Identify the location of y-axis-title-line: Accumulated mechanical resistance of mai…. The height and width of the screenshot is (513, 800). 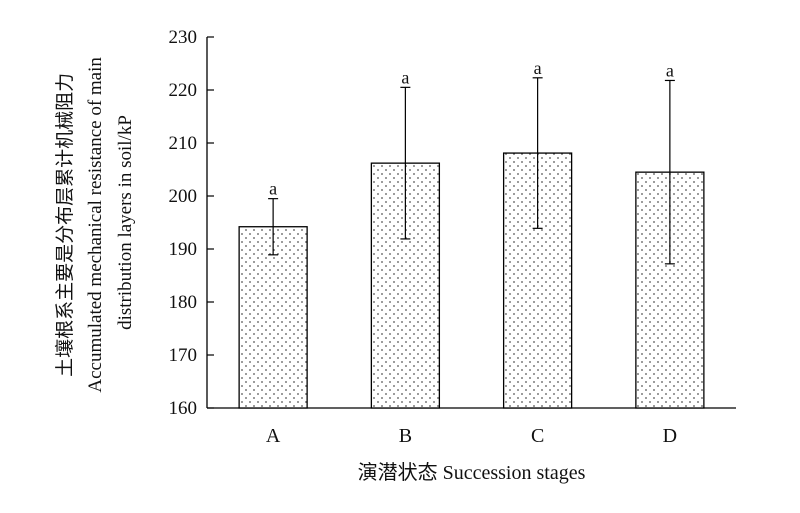
(95, 225).